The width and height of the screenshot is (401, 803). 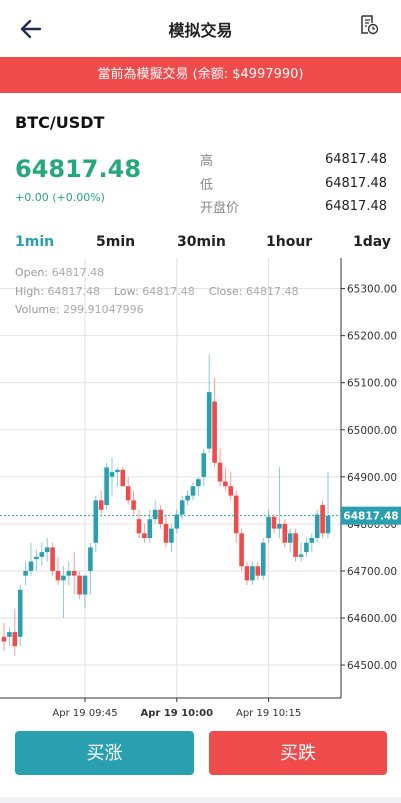 I want to click on price-change: +0.00 (+0.00%), so click(x=60, y=197).